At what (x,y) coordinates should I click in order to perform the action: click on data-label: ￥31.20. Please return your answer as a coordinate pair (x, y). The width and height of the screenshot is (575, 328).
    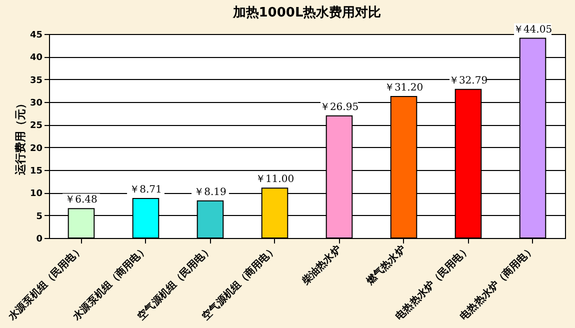
    Looking at the image, I should click on (404, 88).